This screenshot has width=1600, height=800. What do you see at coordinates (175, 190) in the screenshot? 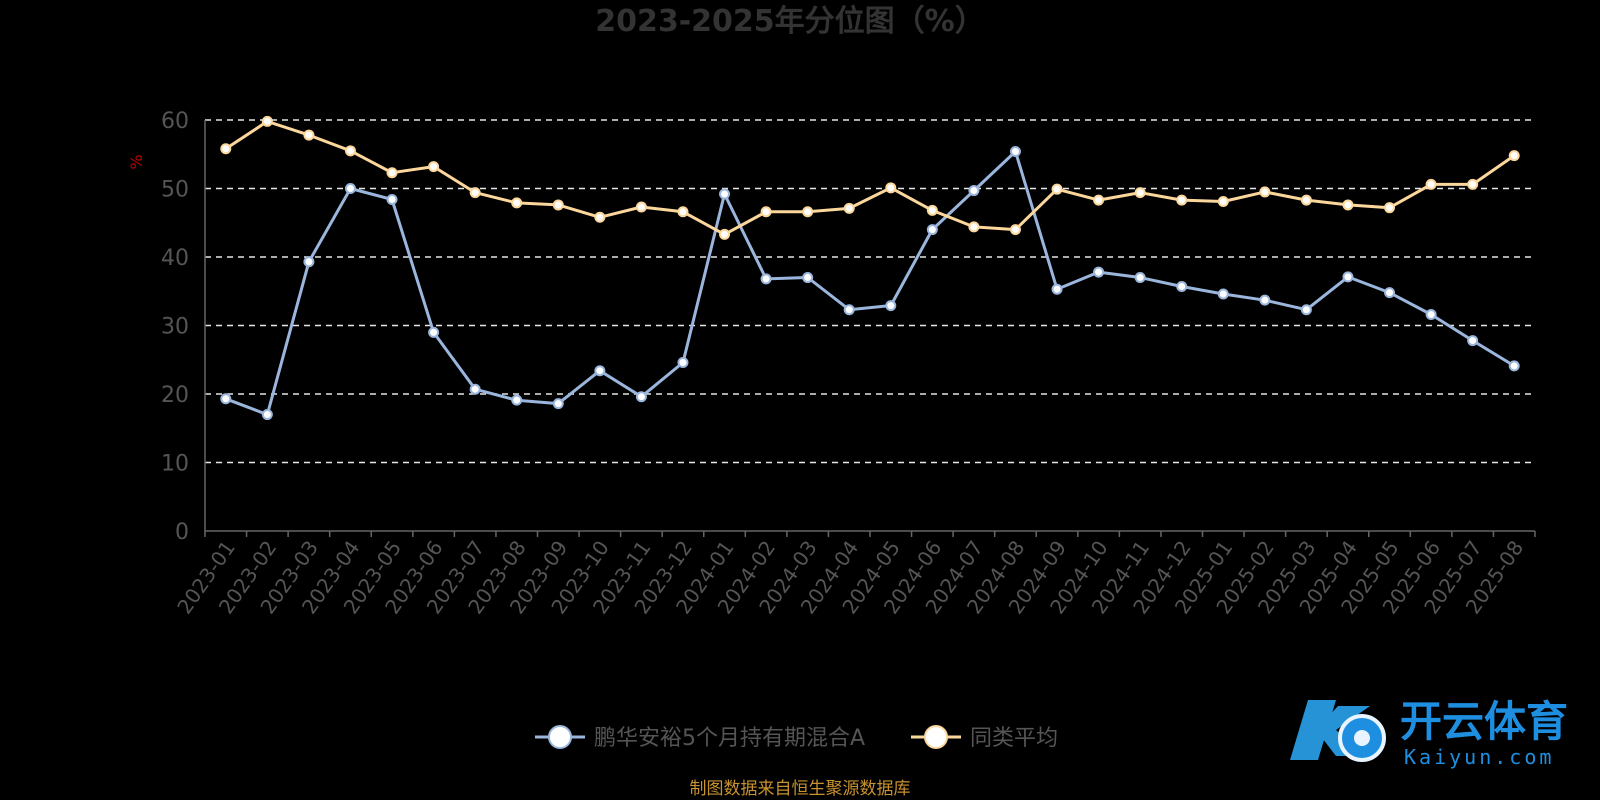
I see `y-tick-label: 50` at bounding box center [175, 190].